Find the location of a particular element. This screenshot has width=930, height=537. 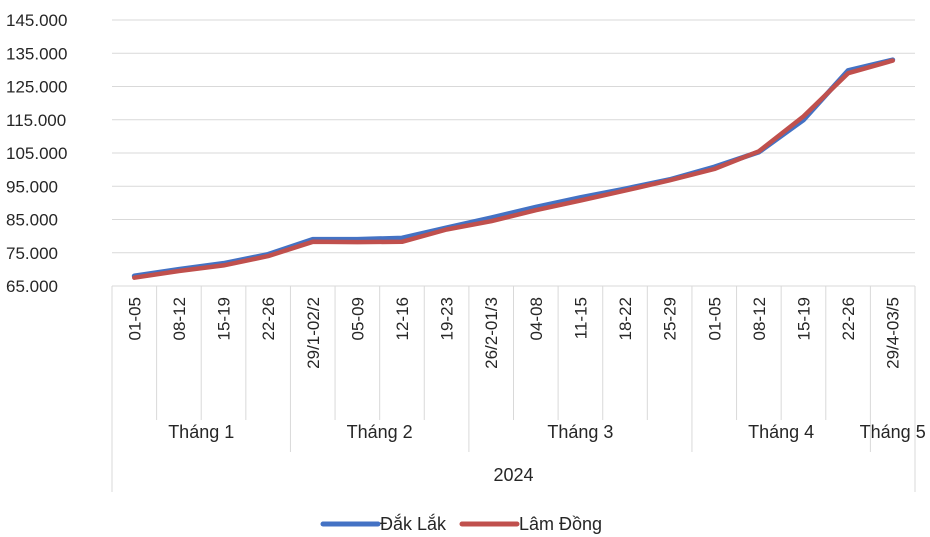

x-tick-label: 19-23 is located at coordinates (447, 318).